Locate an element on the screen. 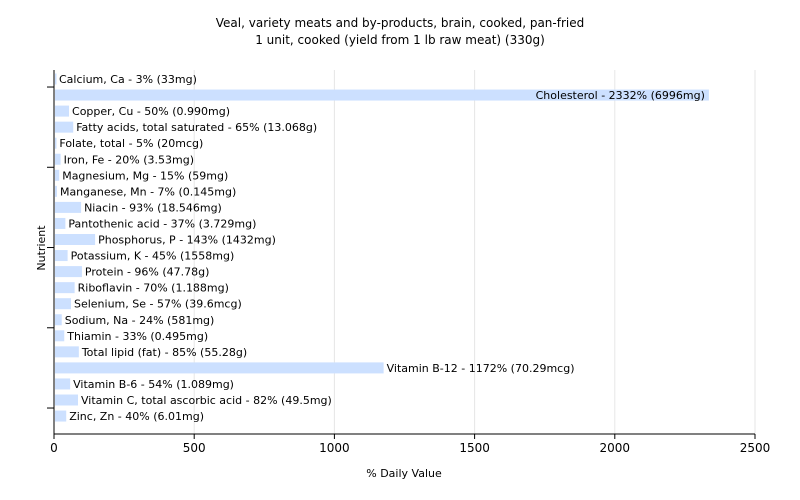 This screenshot has width=800, height=500. bar-label: Niacin - 93% (18.546mg) is located at coordinates (153, 207).